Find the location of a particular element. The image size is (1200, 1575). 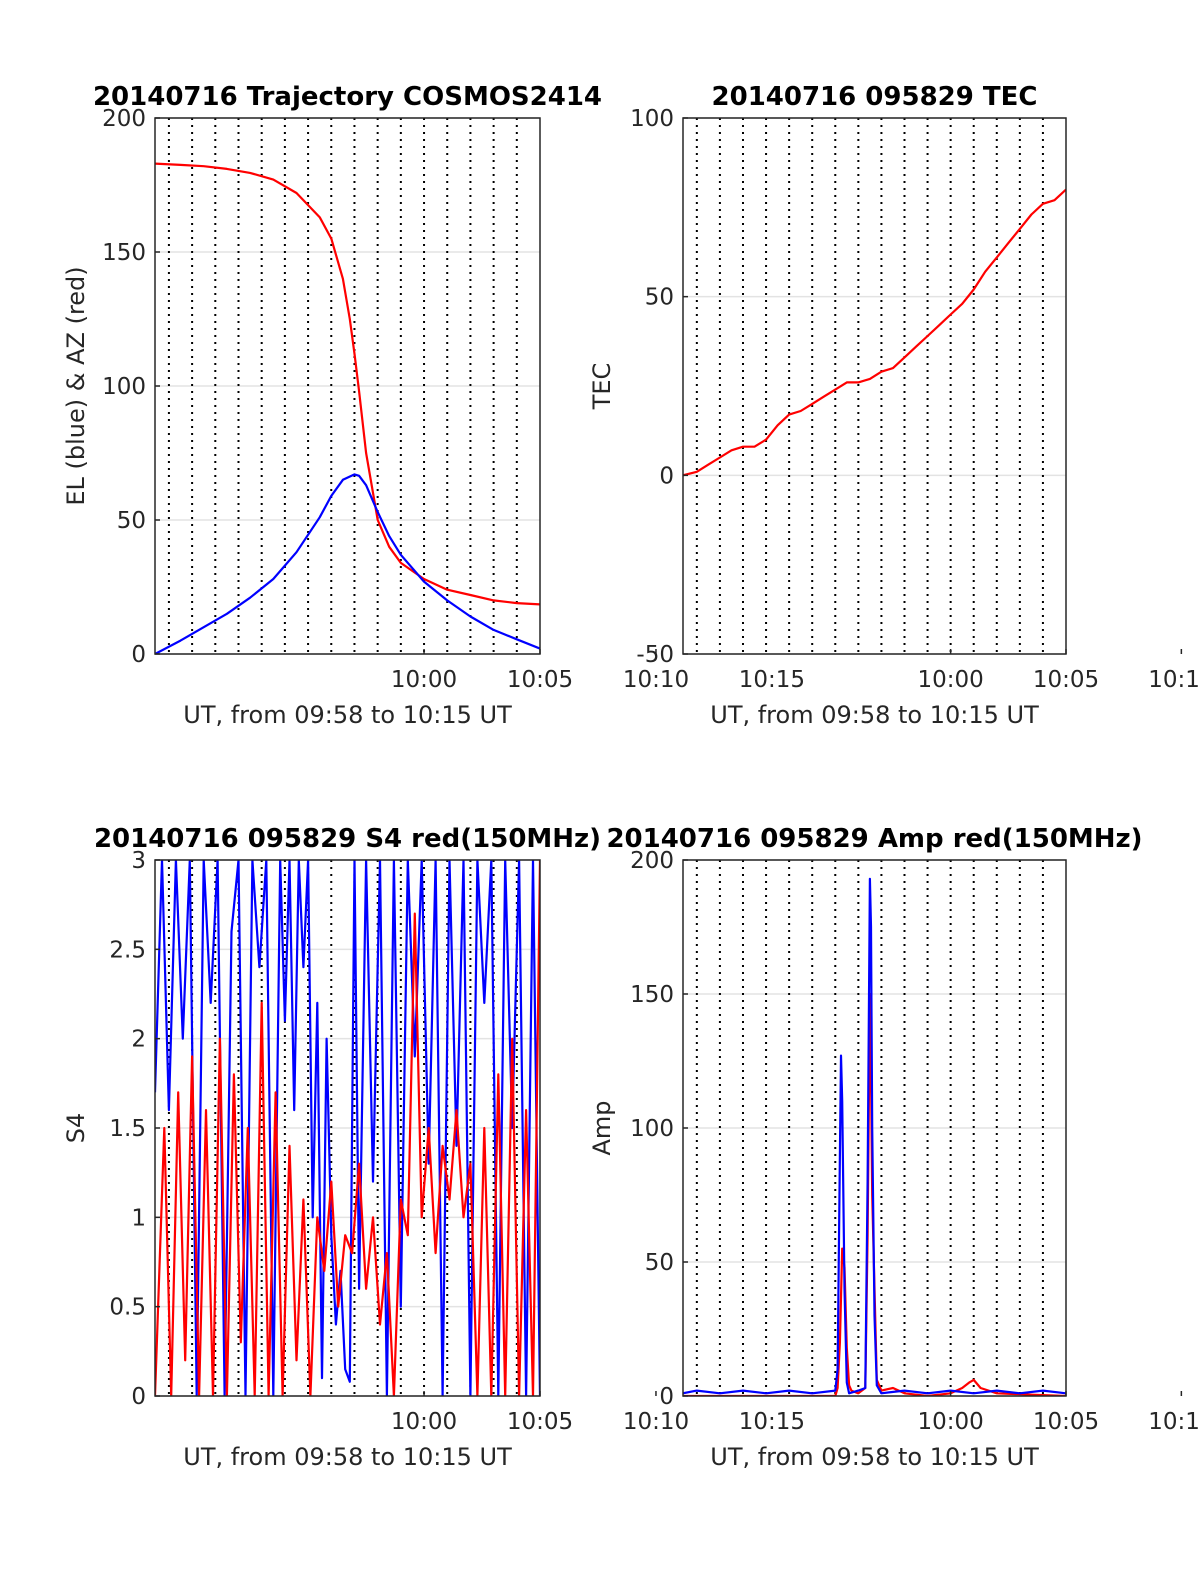

tec-xtick-label: 10:00 is located at coordinates (950, 680).